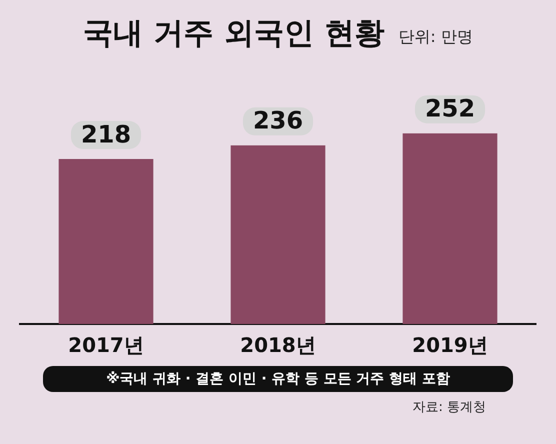 The width and height of the screenshot is (556, 444). What do you see at coordinates (450, 108) in the screenshot?
I see `data-label: 252` at bounding box center [450, 108].